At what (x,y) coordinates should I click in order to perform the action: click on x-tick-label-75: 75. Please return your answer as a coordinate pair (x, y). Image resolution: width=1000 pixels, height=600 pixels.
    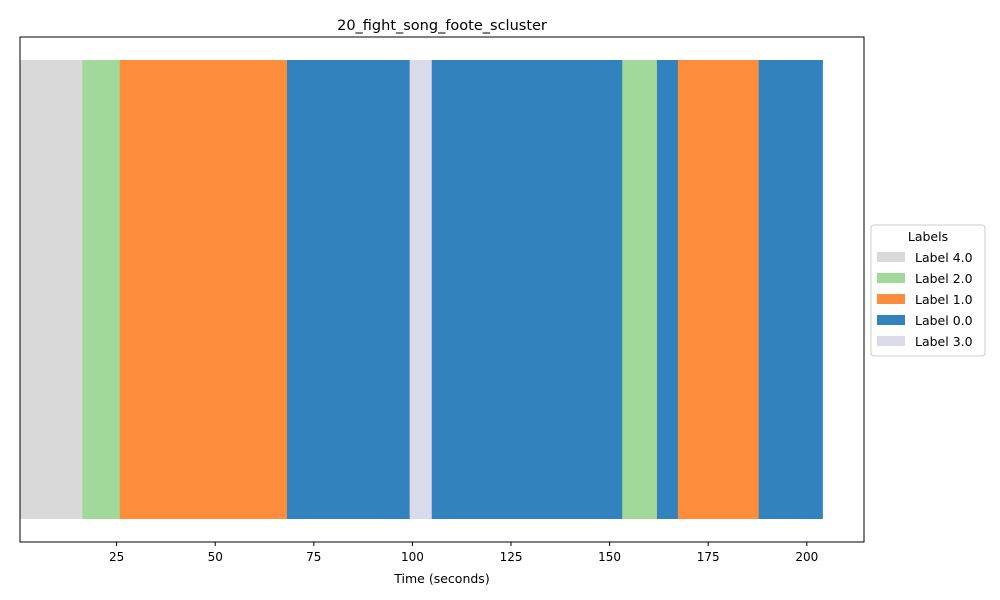
    Looking at the image, I should click on (313, 557).